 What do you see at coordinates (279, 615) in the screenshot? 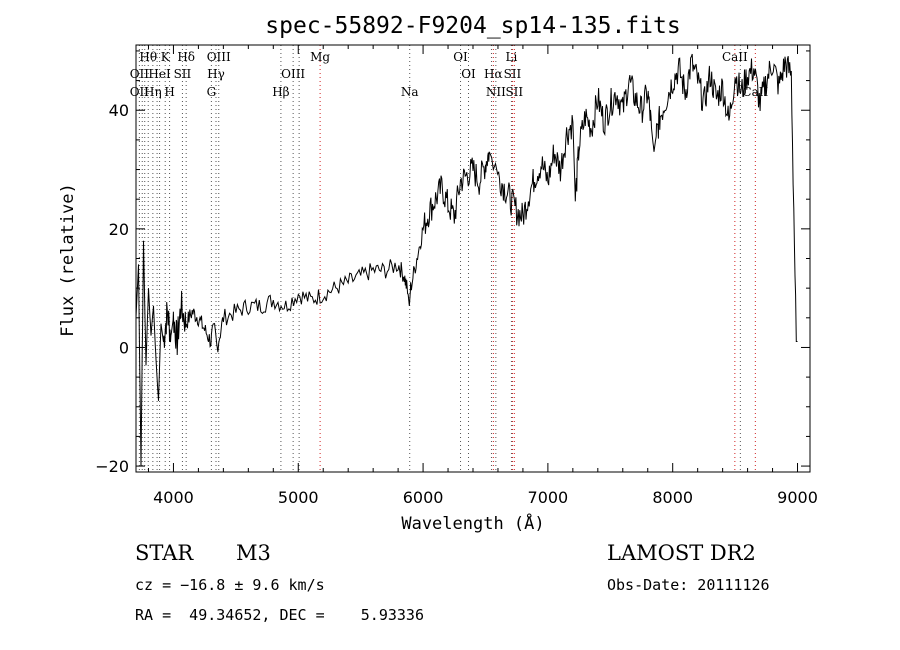
I see `coordinates: RA = 49.34652, DEC = 5.93336` at bounding box center [279, 615].